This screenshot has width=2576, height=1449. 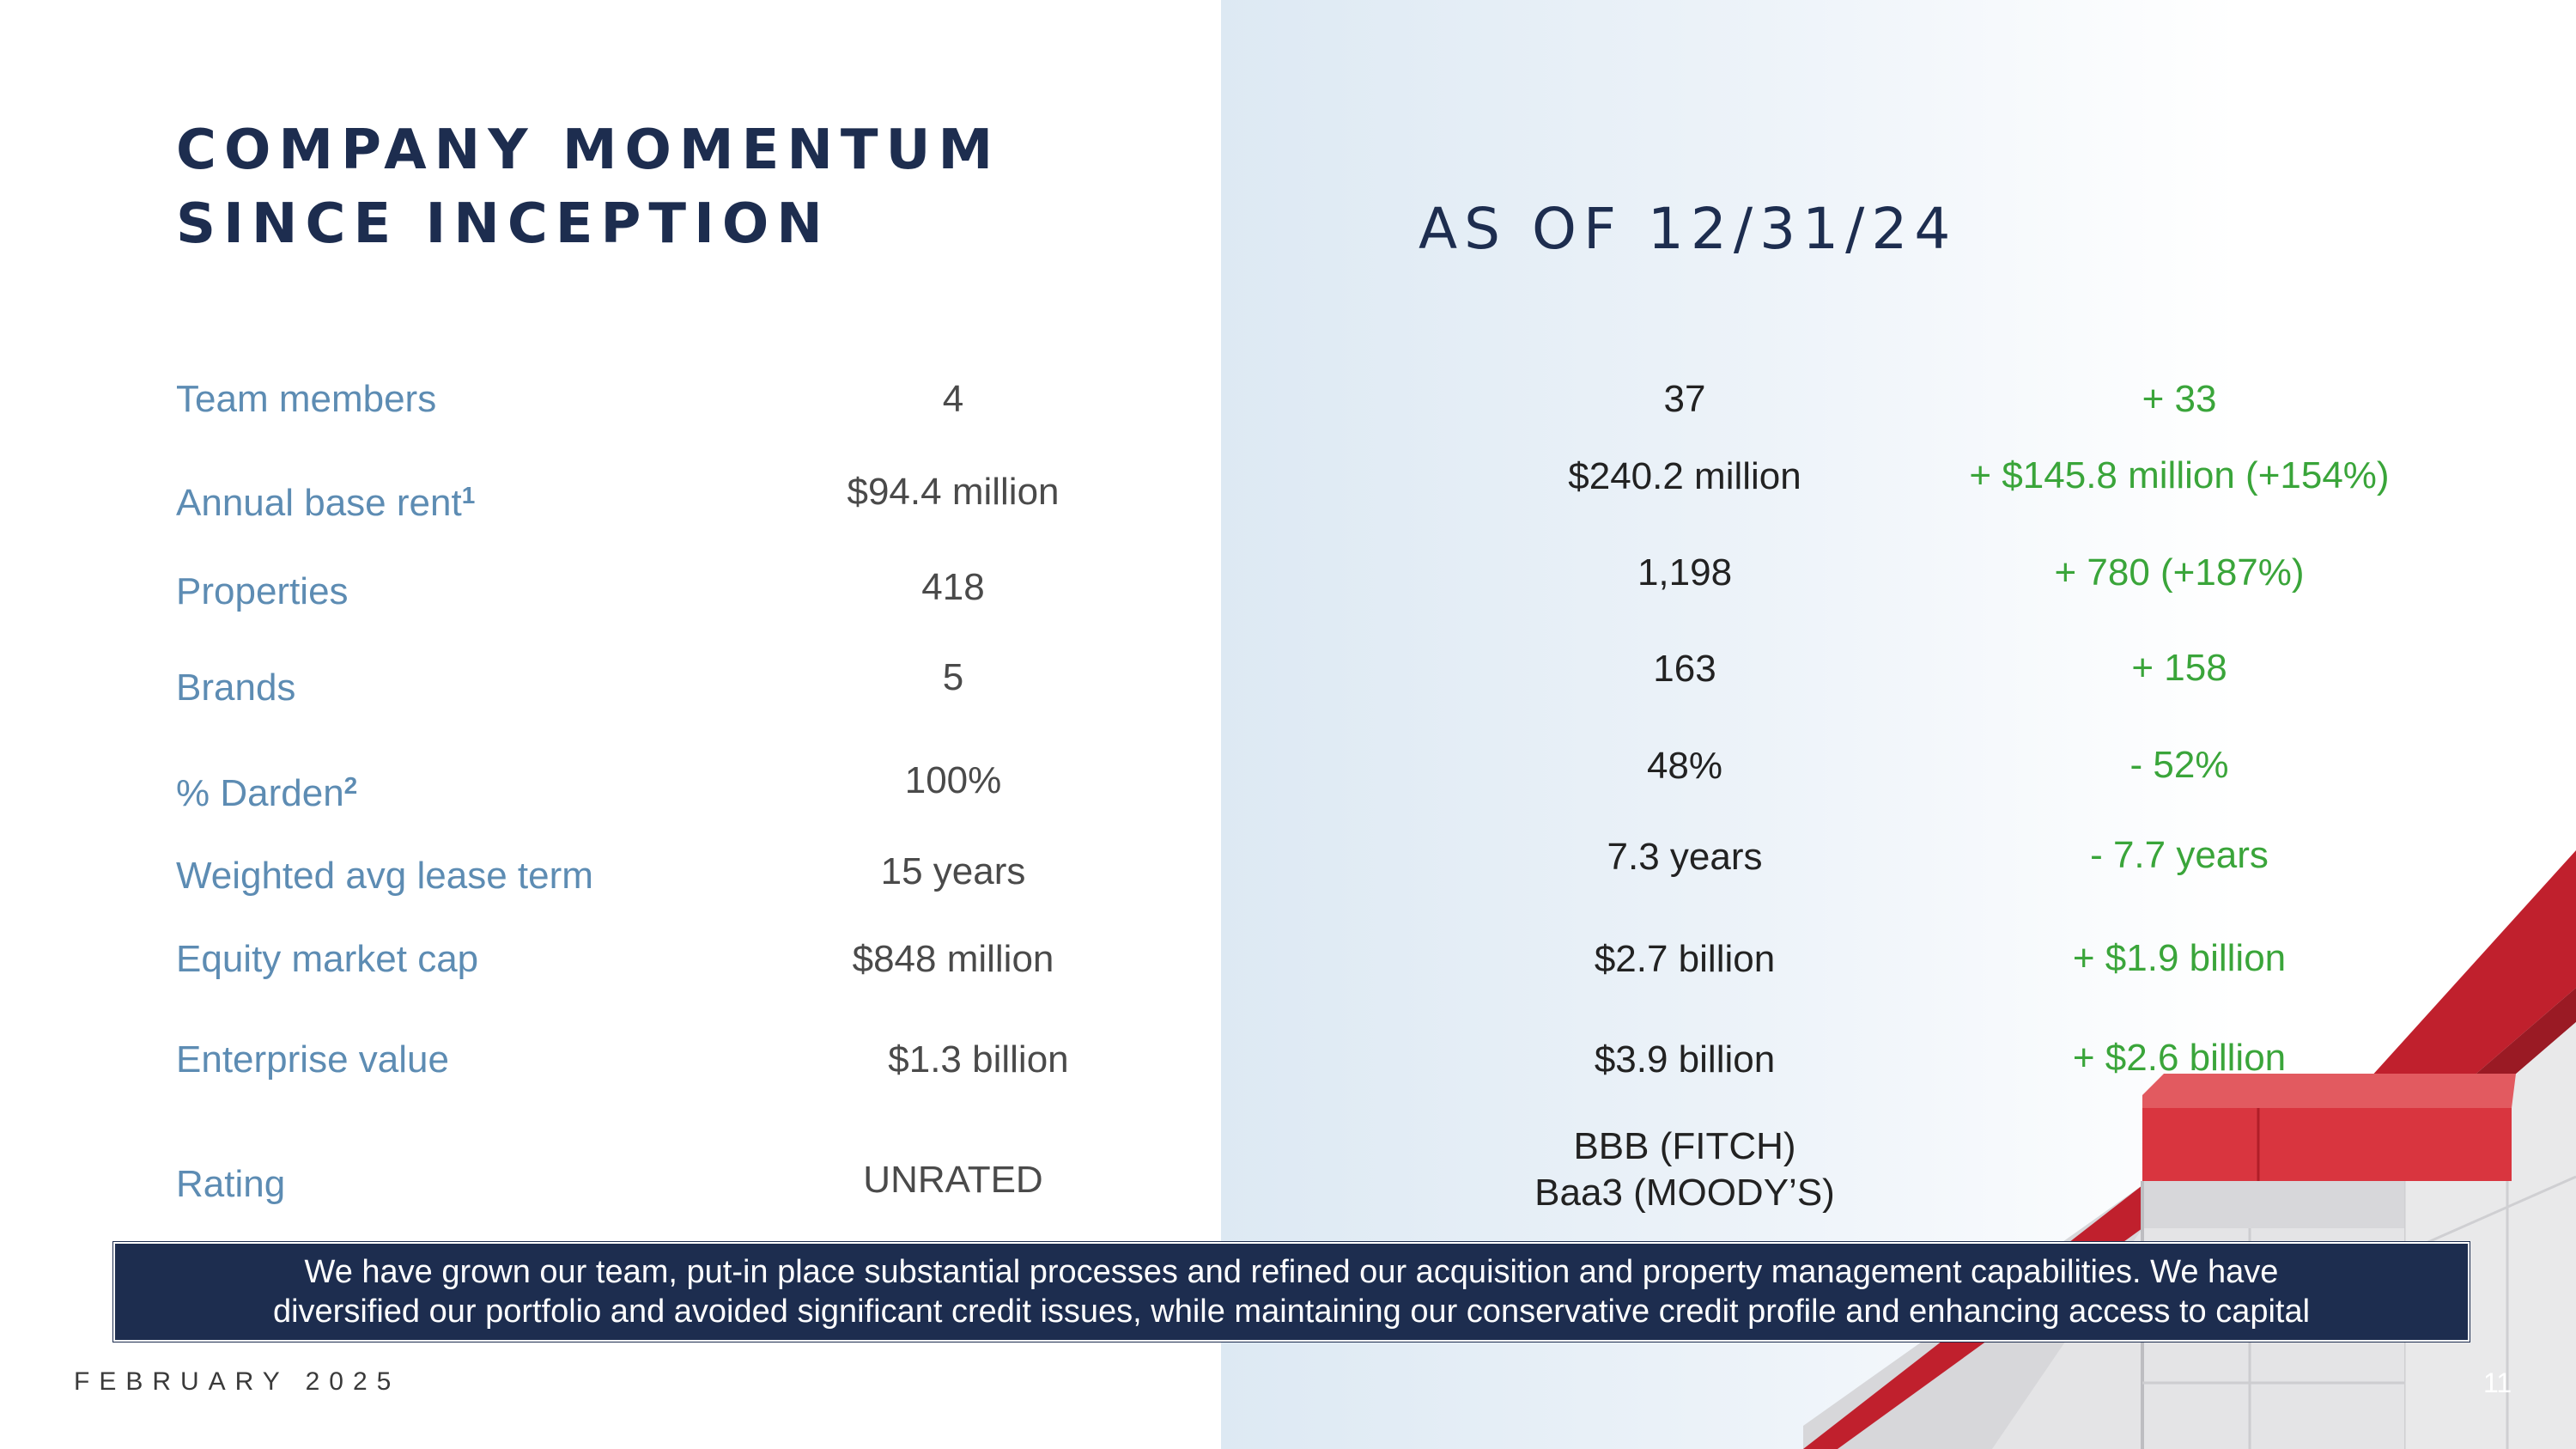 What do you see at coordinates (2179, 572) in the screenshot?
I see `value-text: + 780 (+187%)` at bounding box center [2179, 572].